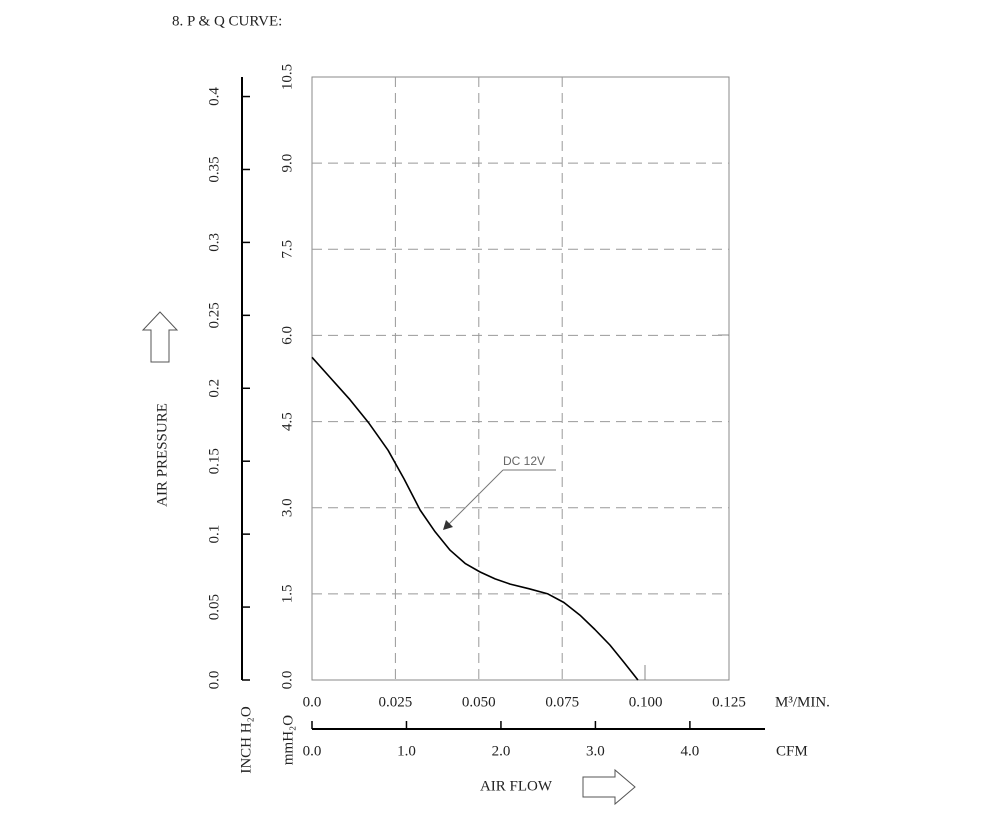  What do you see at coordinates (214, 242) in the screenshot?
I see `y2-tick-label: 0.3` at bounding box center [214, 242].